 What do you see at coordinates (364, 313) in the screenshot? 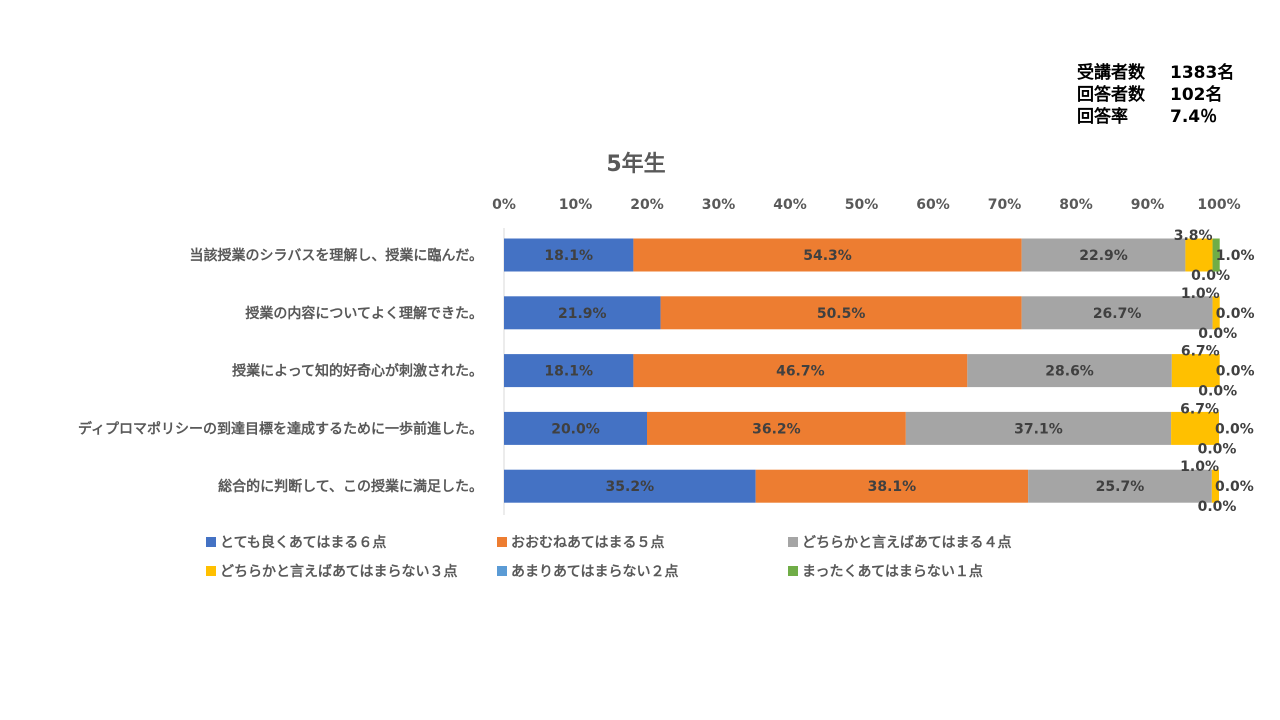
I see `category-label: 授業の内容についてよく理解できた。` at bounding box center [364, 313].